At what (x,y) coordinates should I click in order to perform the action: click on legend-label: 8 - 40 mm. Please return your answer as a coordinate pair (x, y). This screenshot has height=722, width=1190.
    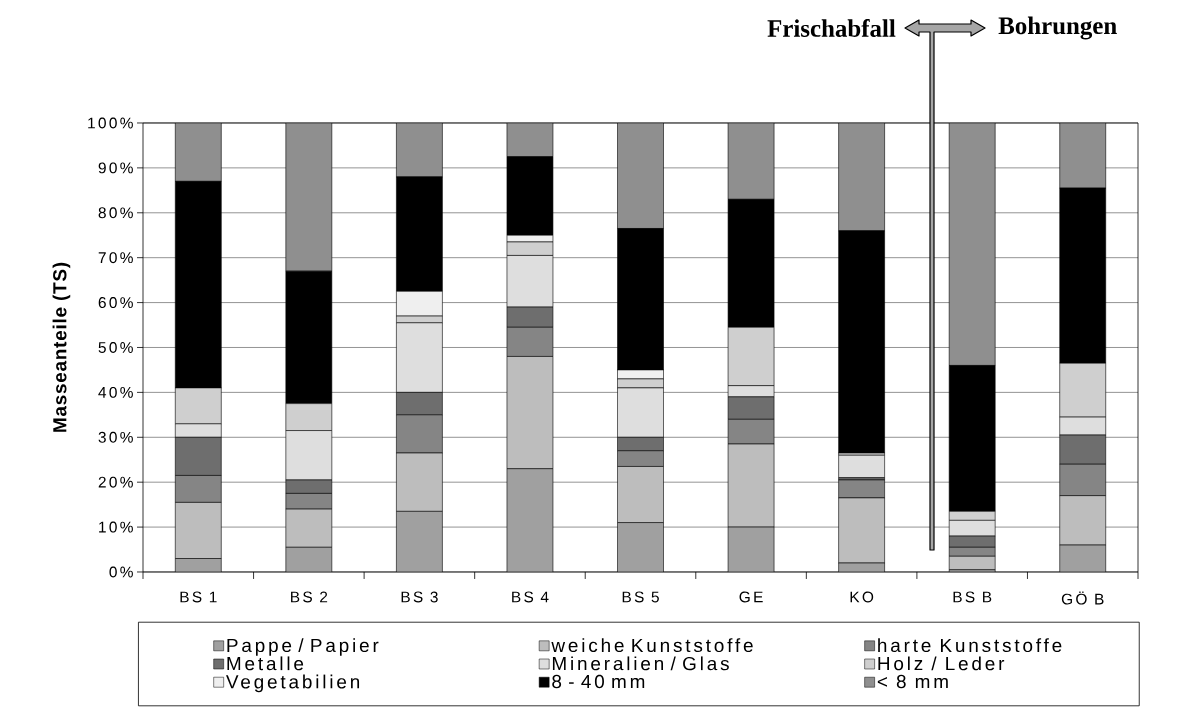
    Looking at the image, I should click on (598, 681).